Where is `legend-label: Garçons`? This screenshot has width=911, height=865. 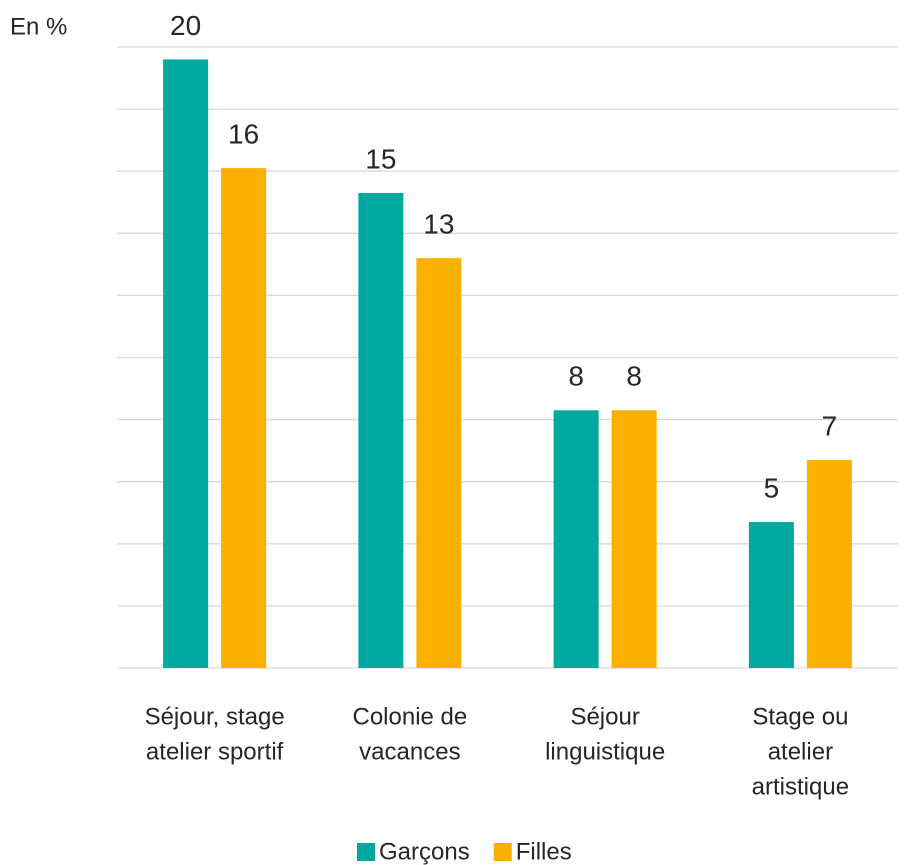 legend-label: Garçons is located at coordinates (424, 851).